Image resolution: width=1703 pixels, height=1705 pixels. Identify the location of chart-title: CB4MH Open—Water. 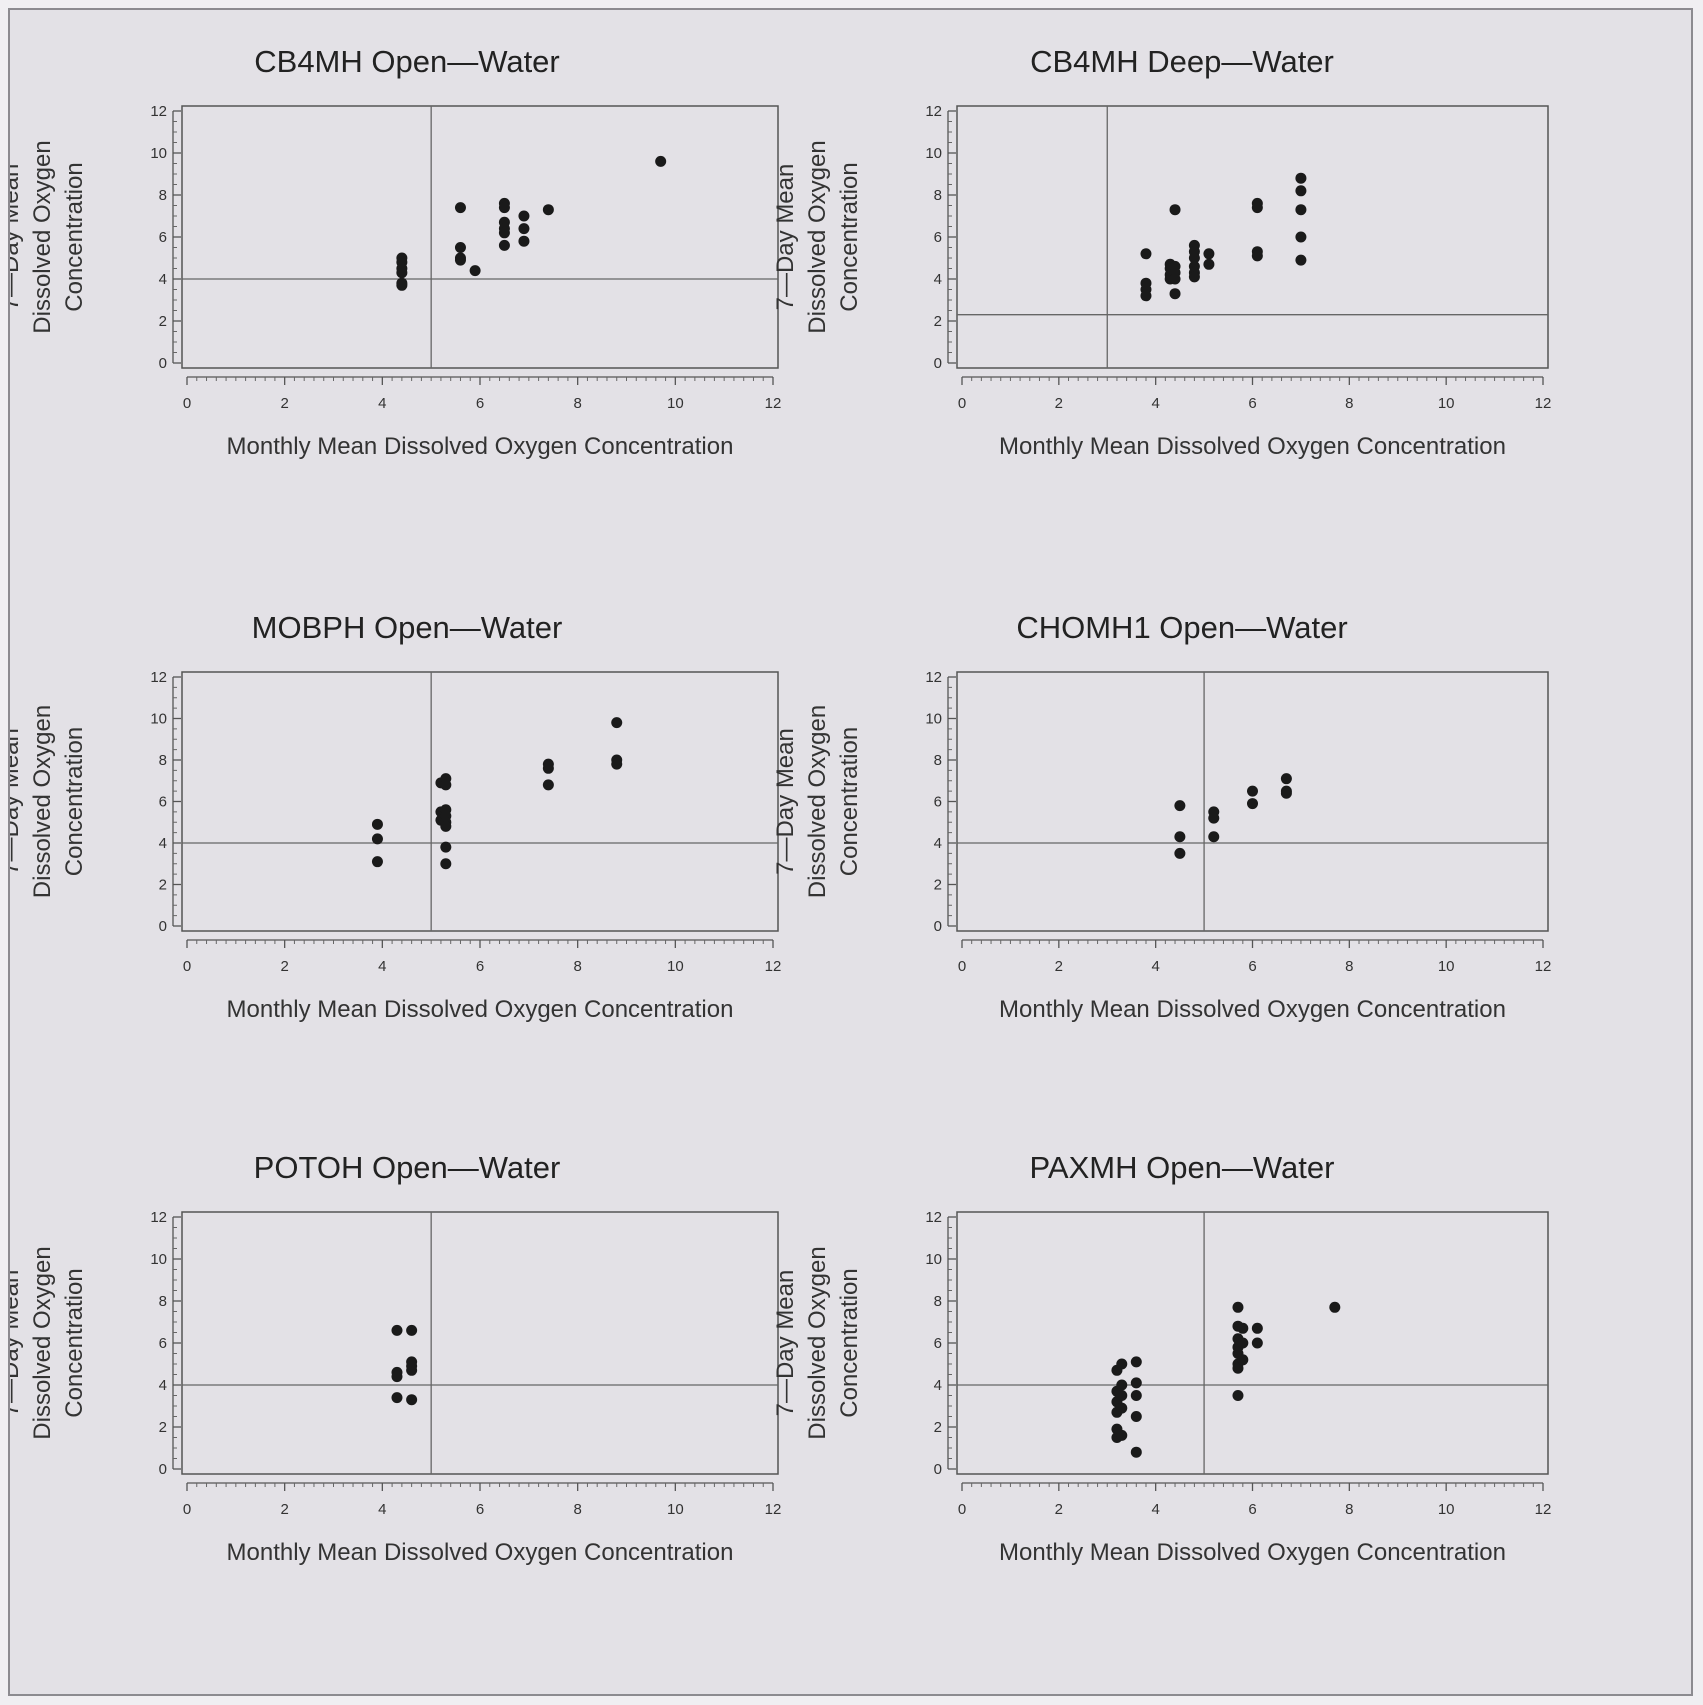
(407, 61).